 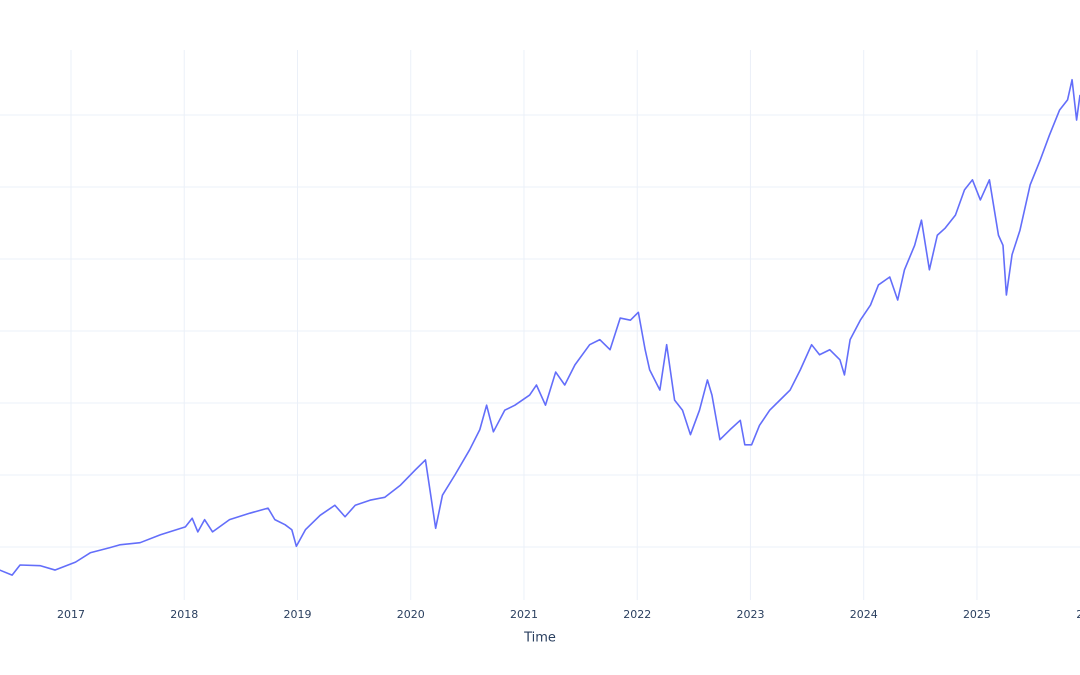 What do you see at coordinates (524, 614) in the screenshot?
I see `x-tick-label: 2021` at bounding box center [524, 614].